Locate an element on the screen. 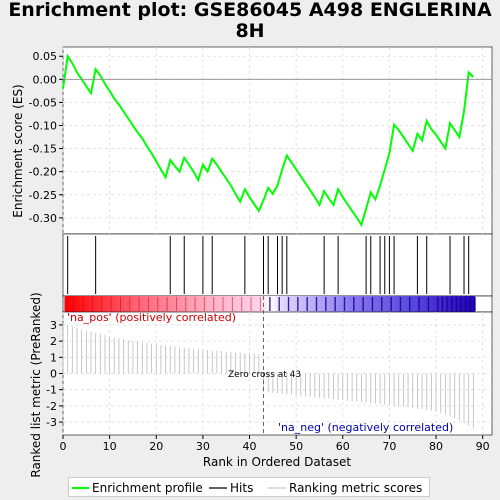  x-tick-label: 90 is located at coordinates (483, 446).